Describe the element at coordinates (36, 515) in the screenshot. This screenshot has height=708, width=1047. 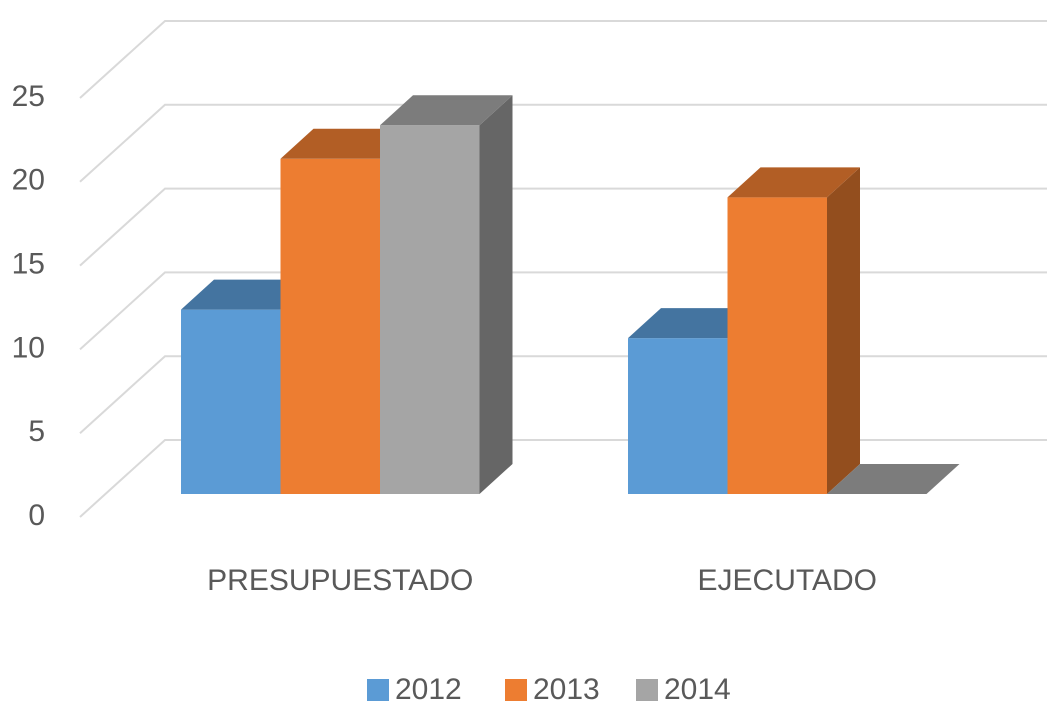
I see `y-tick-label: 0` at that location.